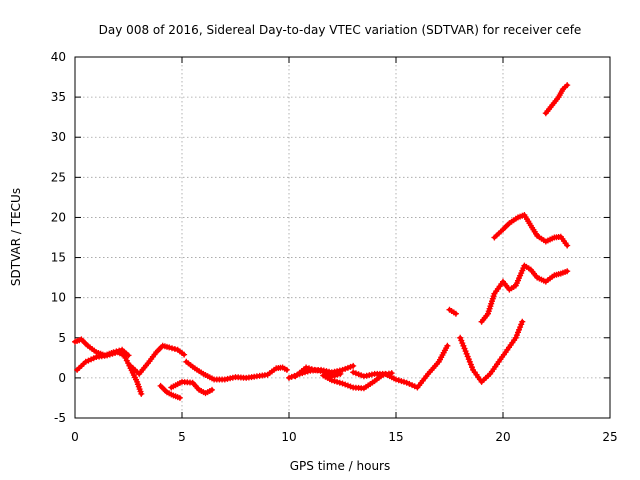 This screenshot has width=640, height=480. I want to click on x-tick-label: 25, so click(609, 437).